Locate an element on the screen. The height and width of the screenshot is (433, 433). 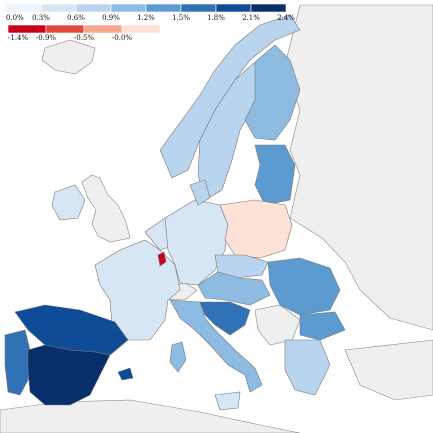
region-romania is located at coordinates (304, 286).